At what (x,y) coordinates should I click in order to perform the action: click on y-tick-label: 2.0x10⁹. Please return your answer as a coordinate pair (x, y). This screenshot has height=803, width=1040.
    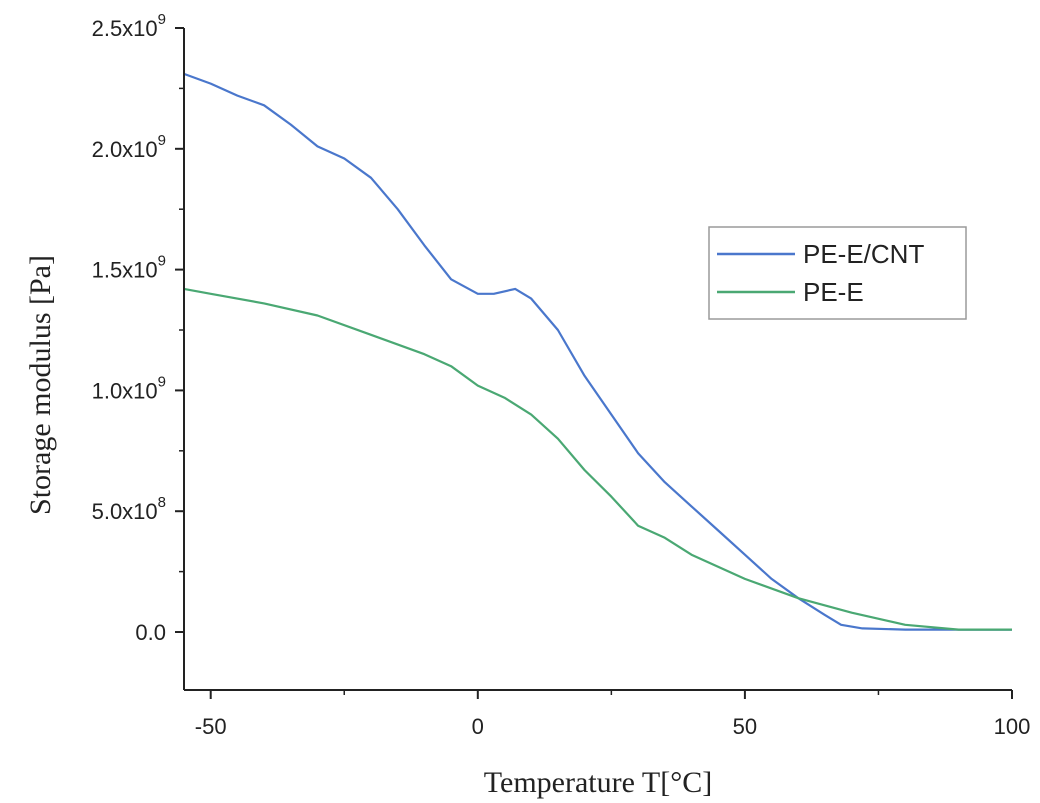
    Looking at the image, I should click on (129, 147).